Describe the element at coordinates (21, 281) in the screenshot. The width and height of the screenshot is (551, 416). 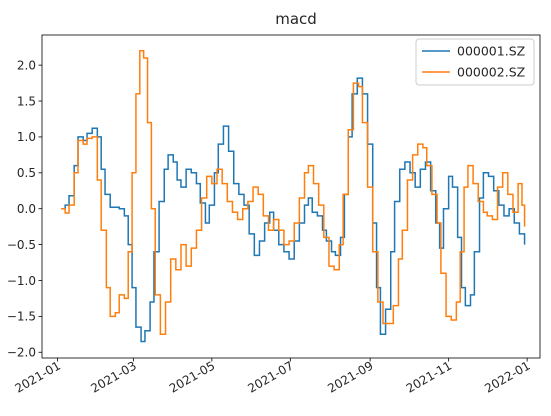
I see `y-tick-label: −1.0` at that location.